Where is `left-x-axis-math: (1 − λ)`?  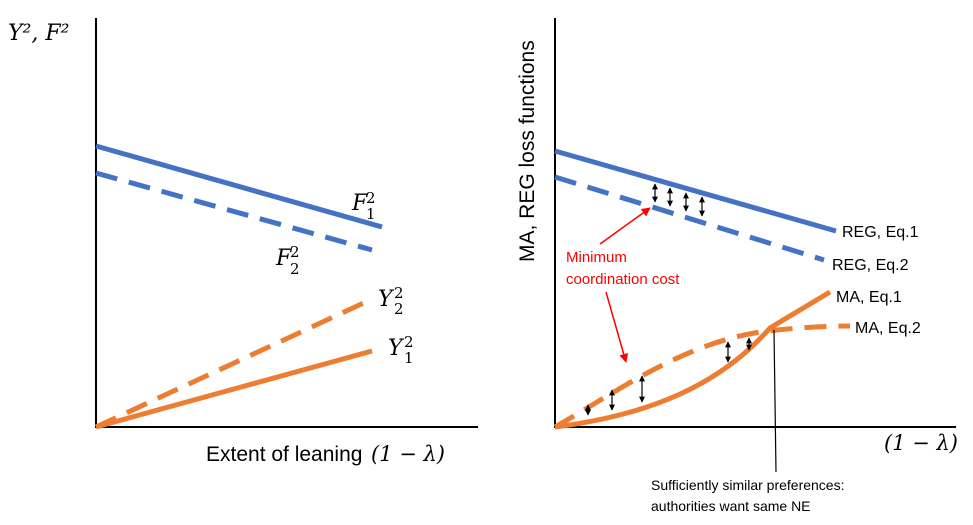 left-x-axis-math: (1 − λ) is located at coordinates (408, 454).